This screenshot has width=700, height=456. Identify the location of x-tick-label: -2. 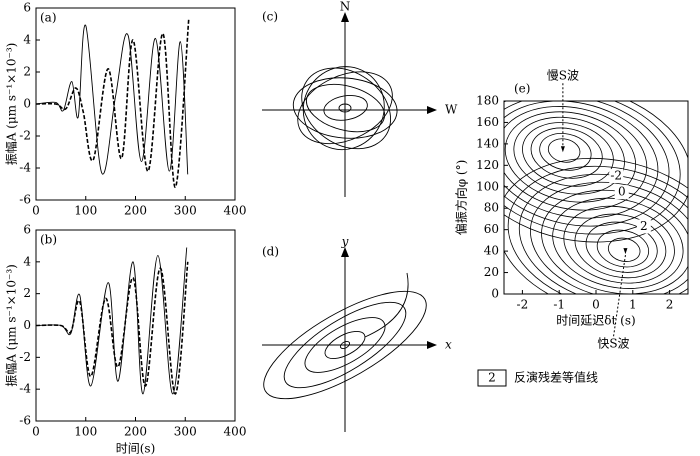
(523, 305).